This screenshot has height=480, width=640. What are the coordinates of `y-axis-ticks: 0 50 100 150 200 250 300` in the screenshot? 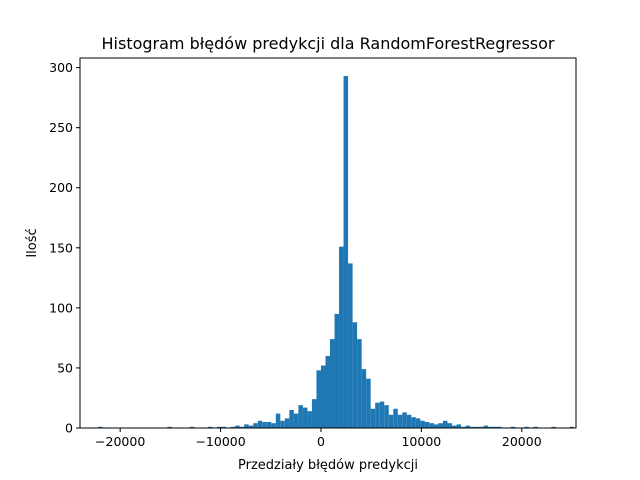 It's located at (64, 248).